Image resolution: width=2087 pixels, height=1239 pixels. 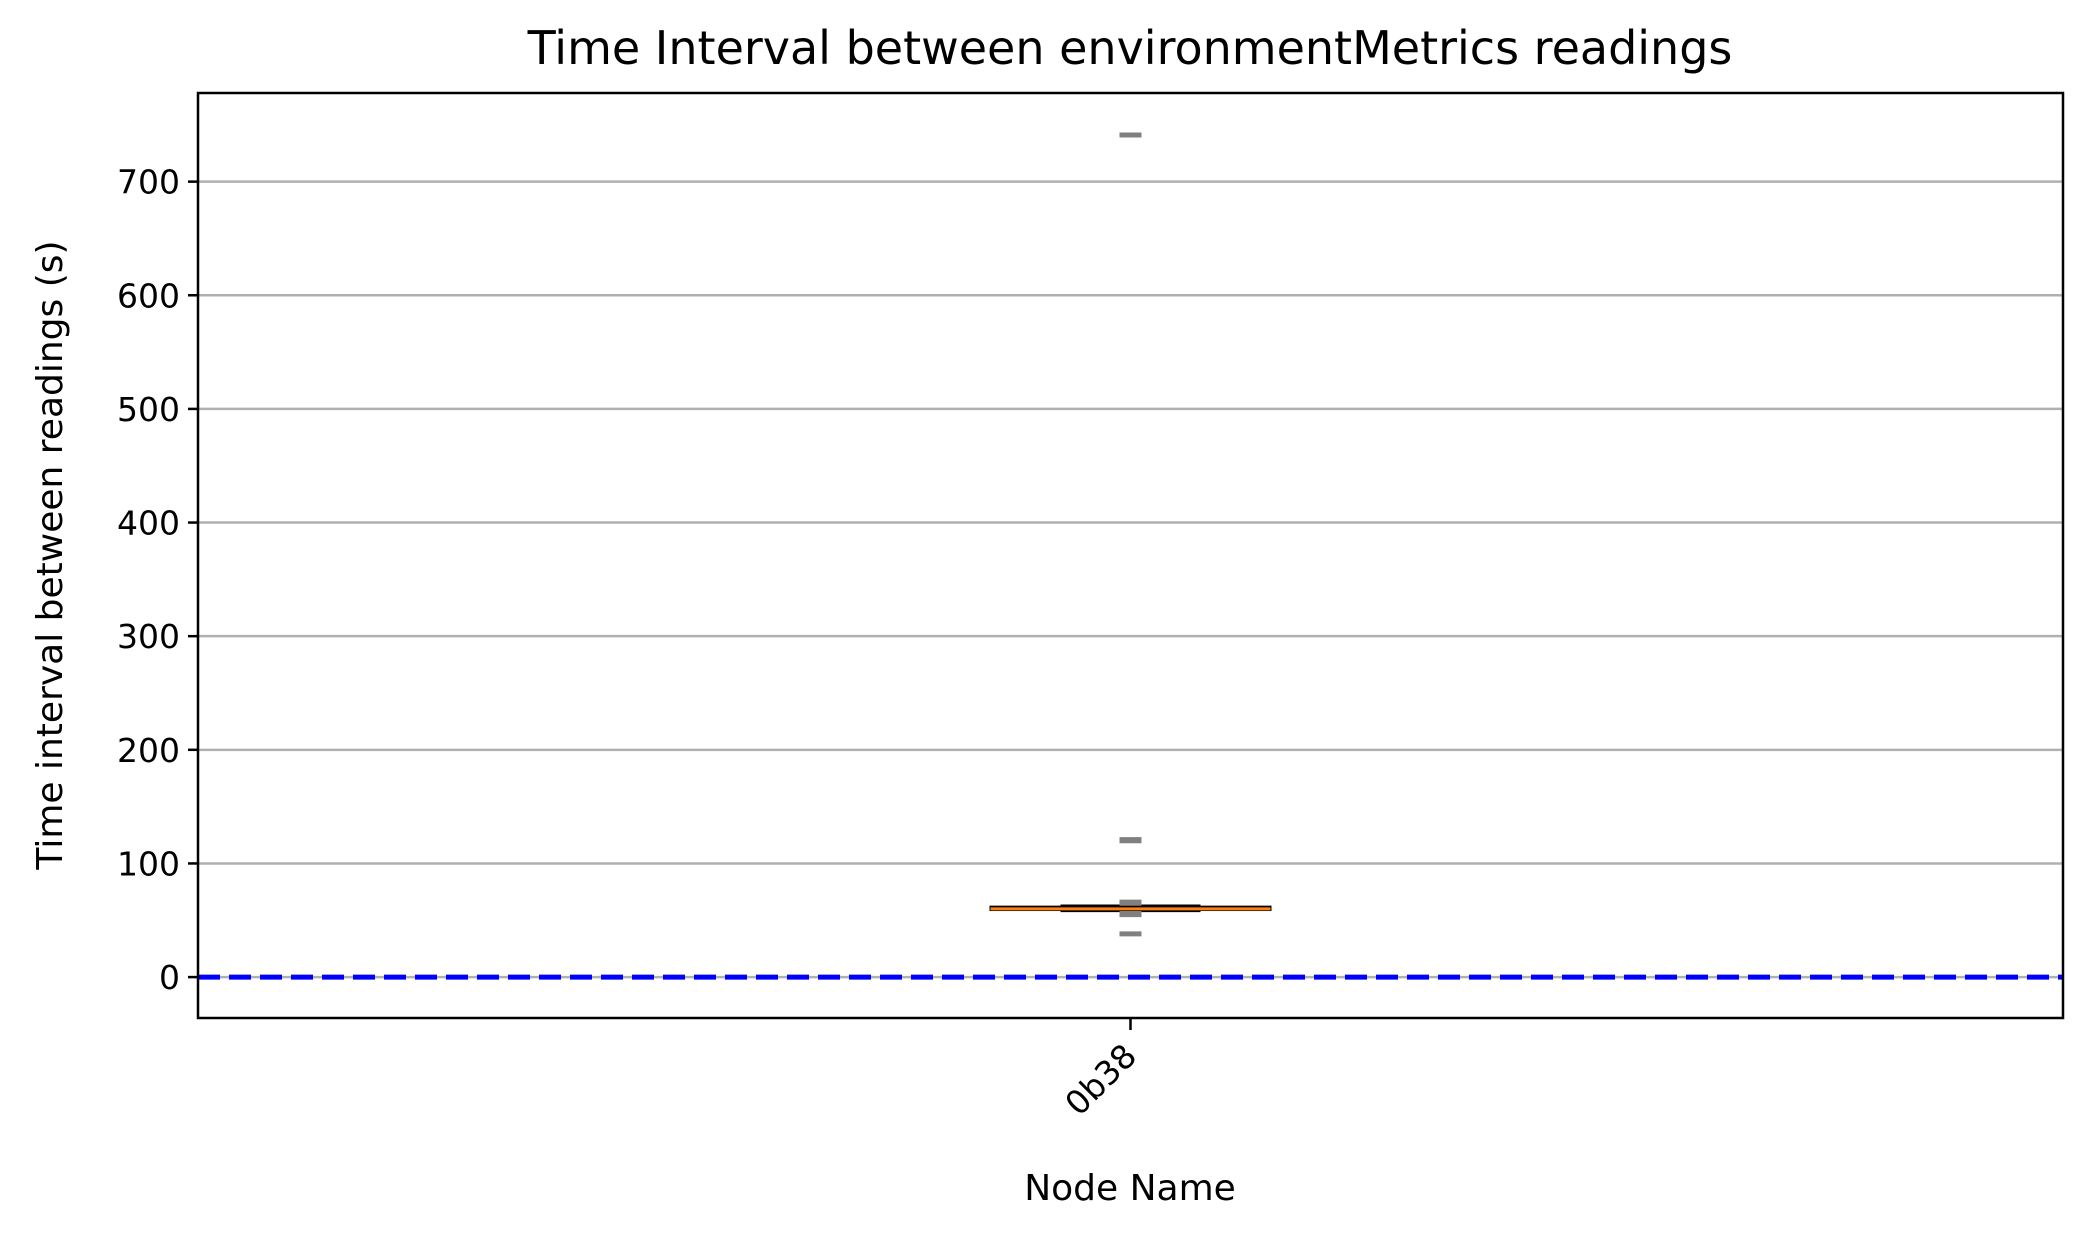 What do you see at coordinates (148, 409) in the screenshot?
I see `y-tick-label-500: 500` at bounding box center [148, 409].